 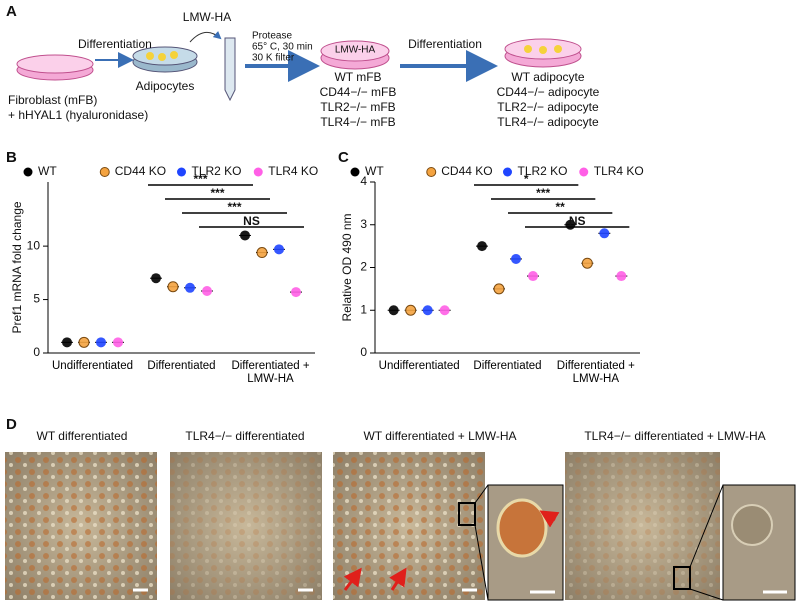 I want to click on significance-label: *, so click(x=526, y=179).